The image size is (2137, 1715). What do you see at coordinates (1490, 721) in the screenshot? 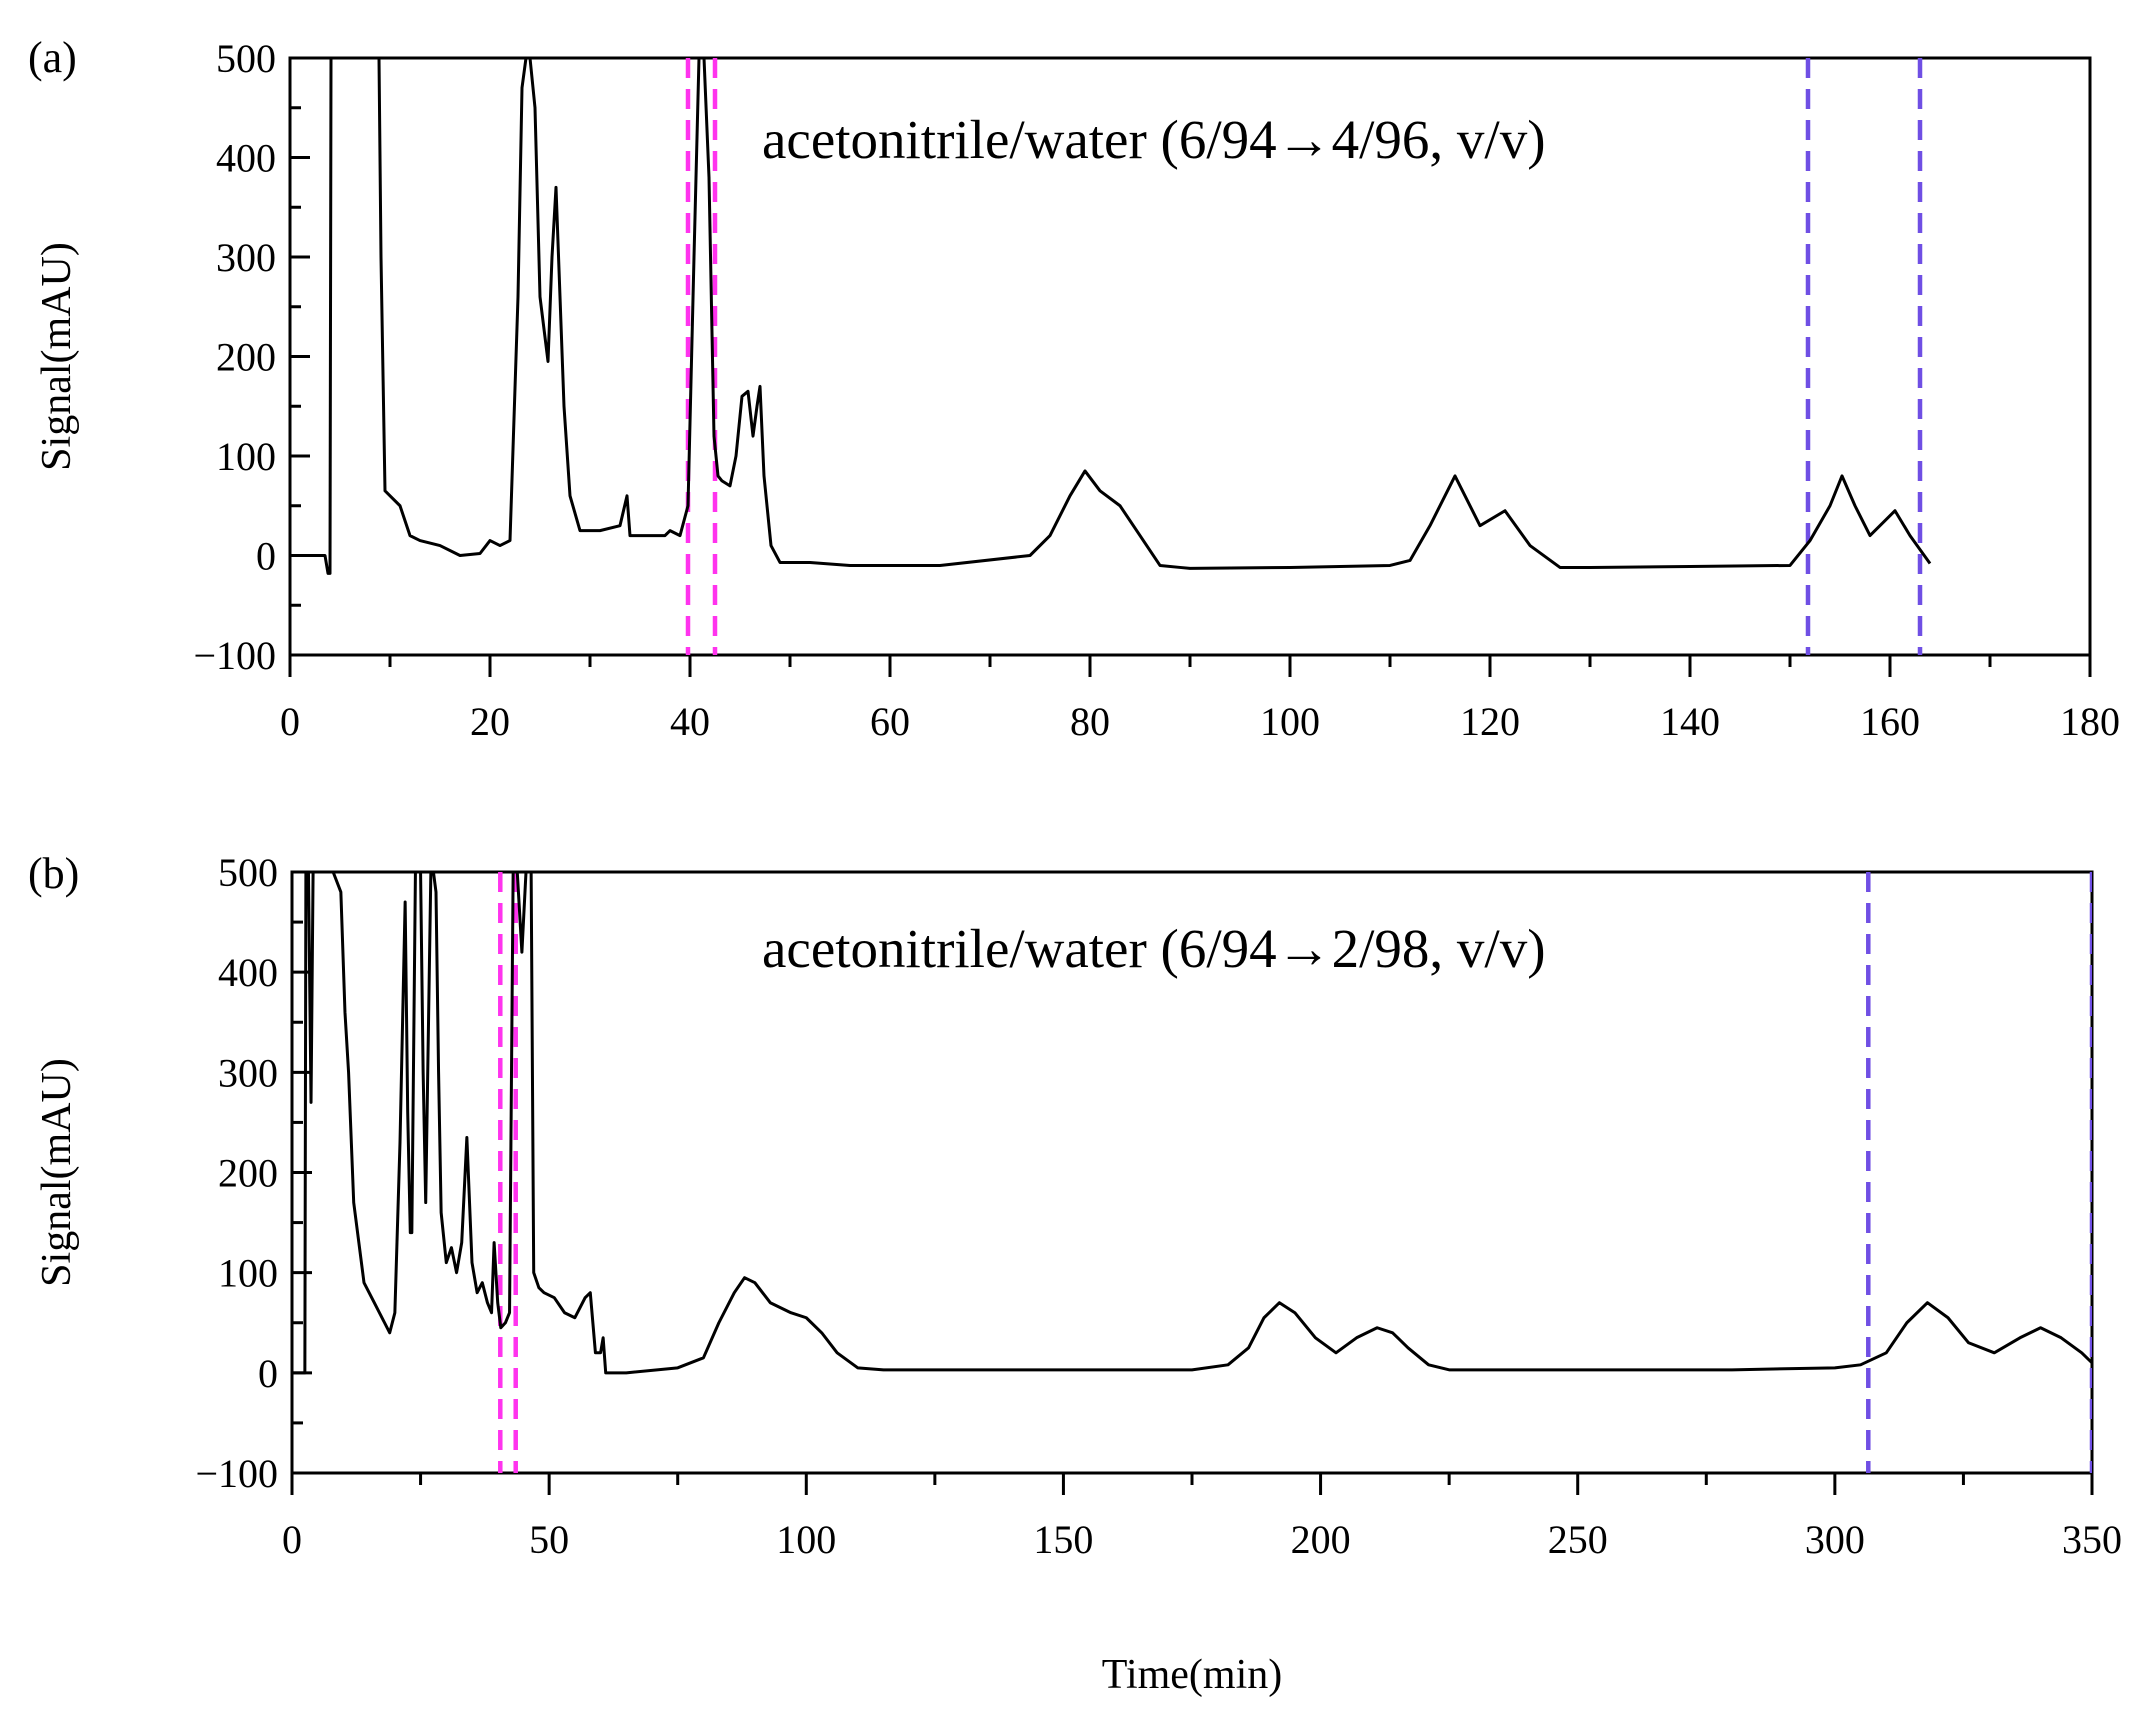
I see `x-tick-label: 120` at bounding box center [1490, 721].